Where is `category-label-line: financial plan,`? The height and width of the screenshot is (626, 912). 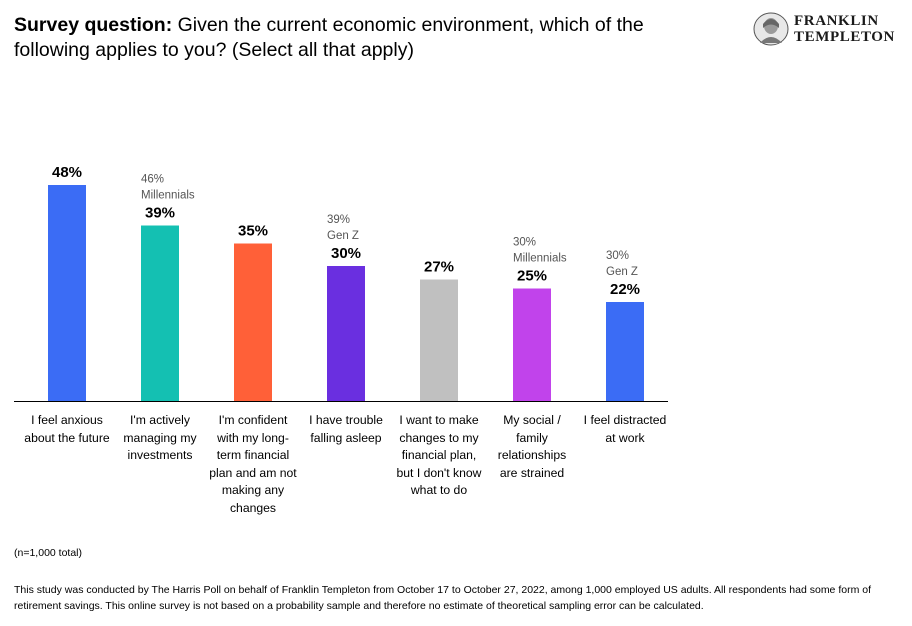
category-label-line: financial plan, is located at coordinates (439, 455).